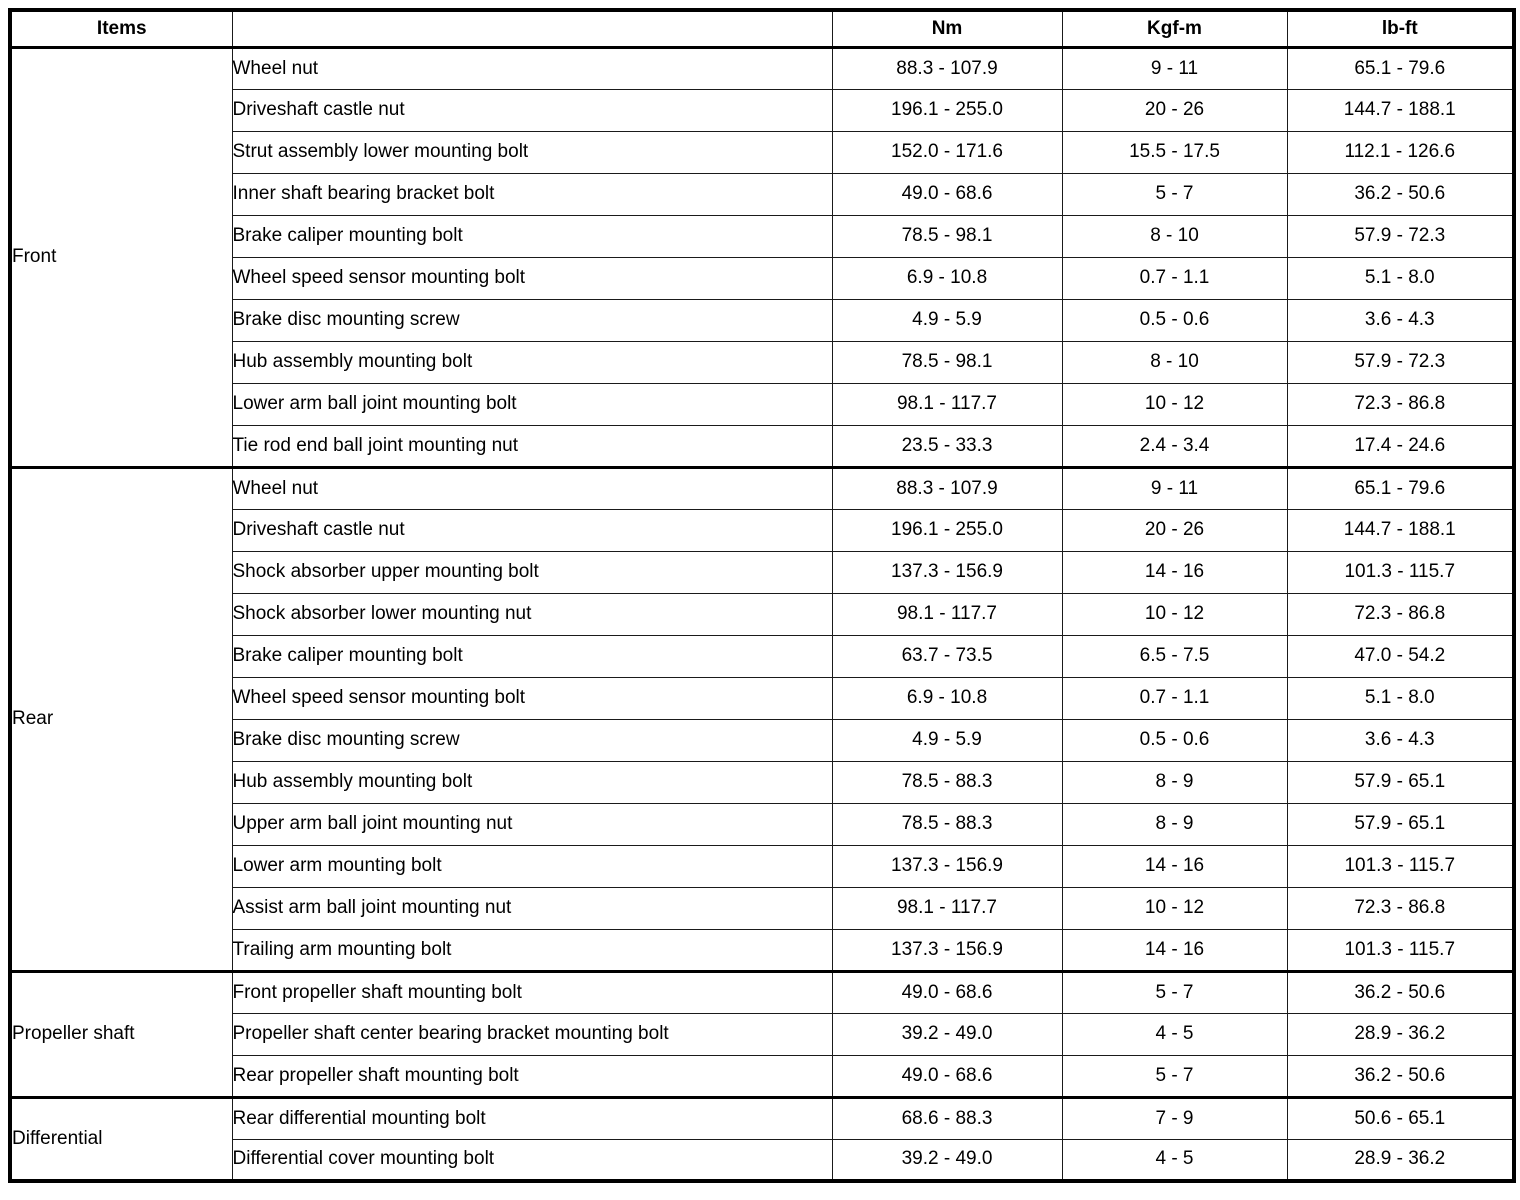 The width and height of the screenshot is (1520, 1200). What do you see at coordinates (1174, 530) in the screenshot?
I see `kgfm-cell: 20 - 26` at bounding box center [1174, 530].